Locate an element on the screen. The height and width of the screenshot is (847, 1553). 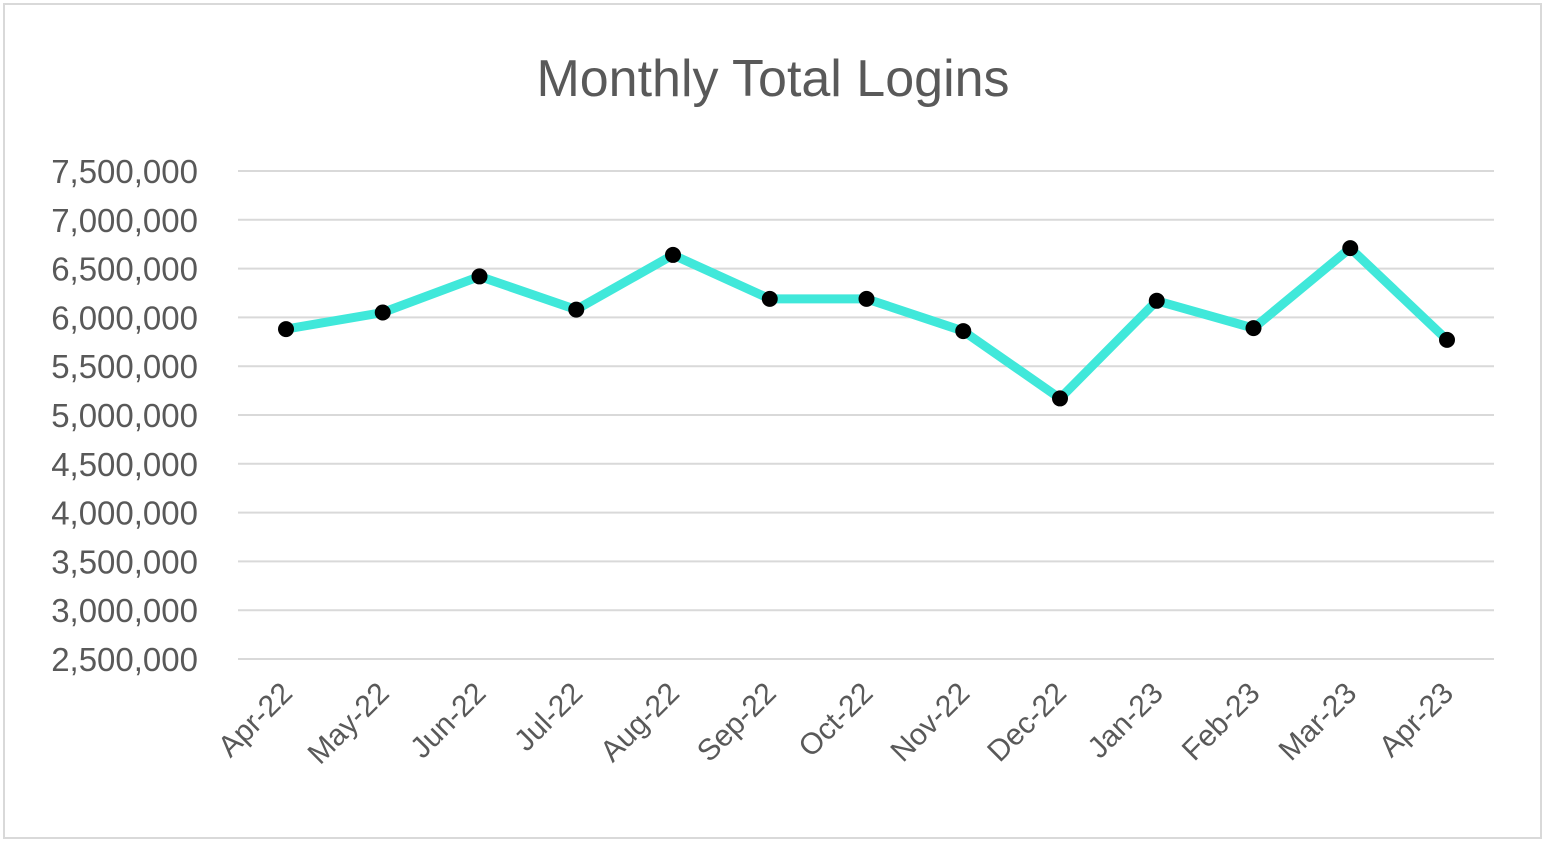
x-tick-label: Apr-23 is located at coordinates (1416, 720).